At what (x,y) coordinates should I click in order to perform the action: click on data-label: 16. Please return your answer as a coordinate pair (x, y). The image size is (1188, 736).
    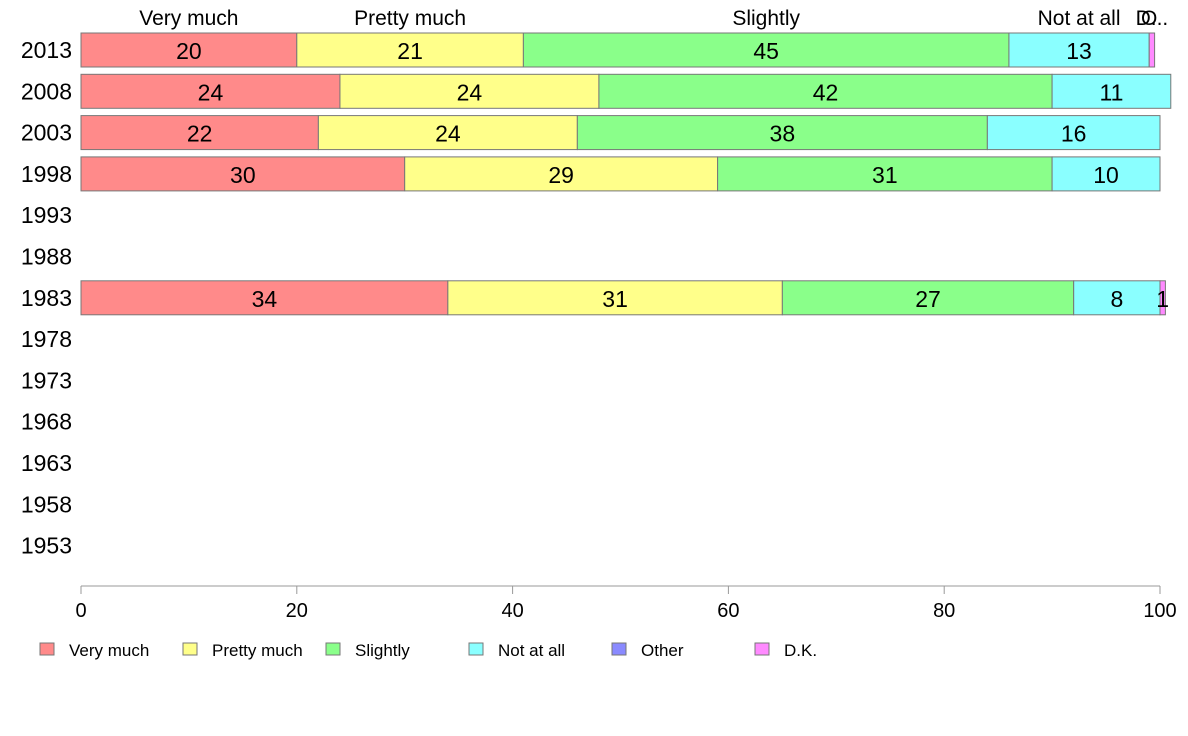
    Looking at the image, I should click on (1074, 134).